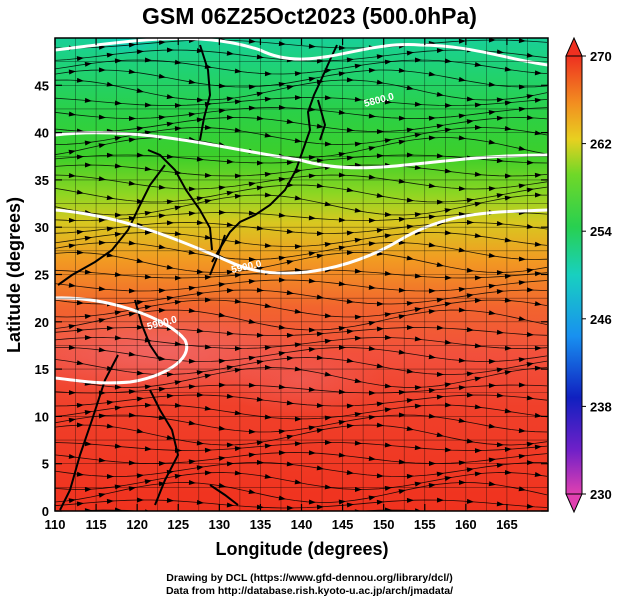 This screenshot has height=605, width=619. What do you see at coordinates (601, 144) in the screenshot?
I see `colorbar-tick-label: 262` at bounding box center [601, 144].